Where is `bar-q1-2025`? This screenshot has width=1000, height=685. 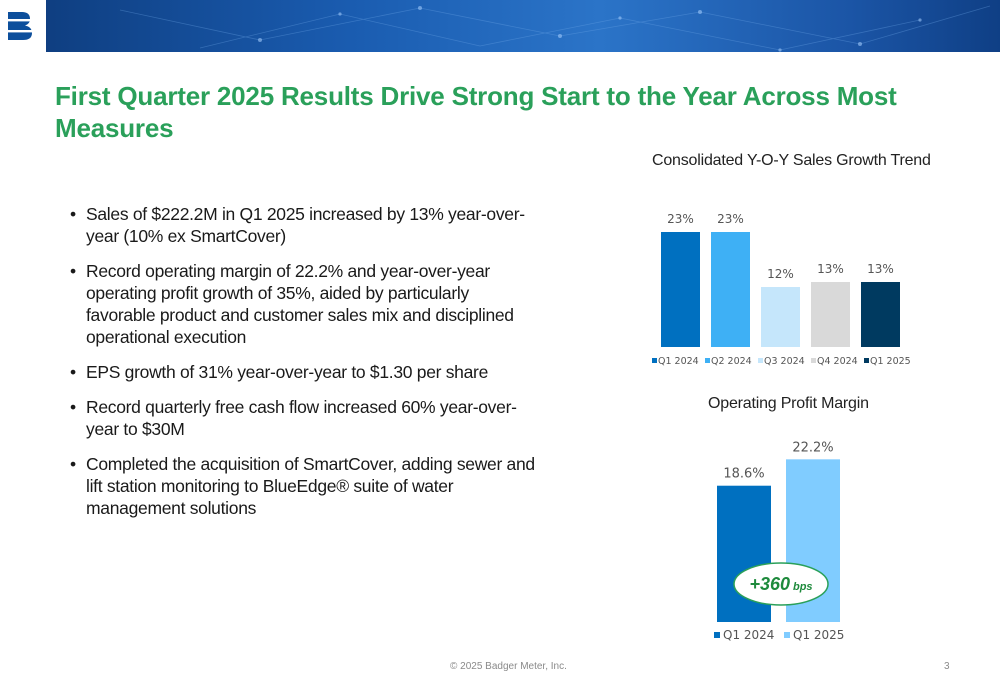 bar-q1-2025 is located at coordinates (880, 314).